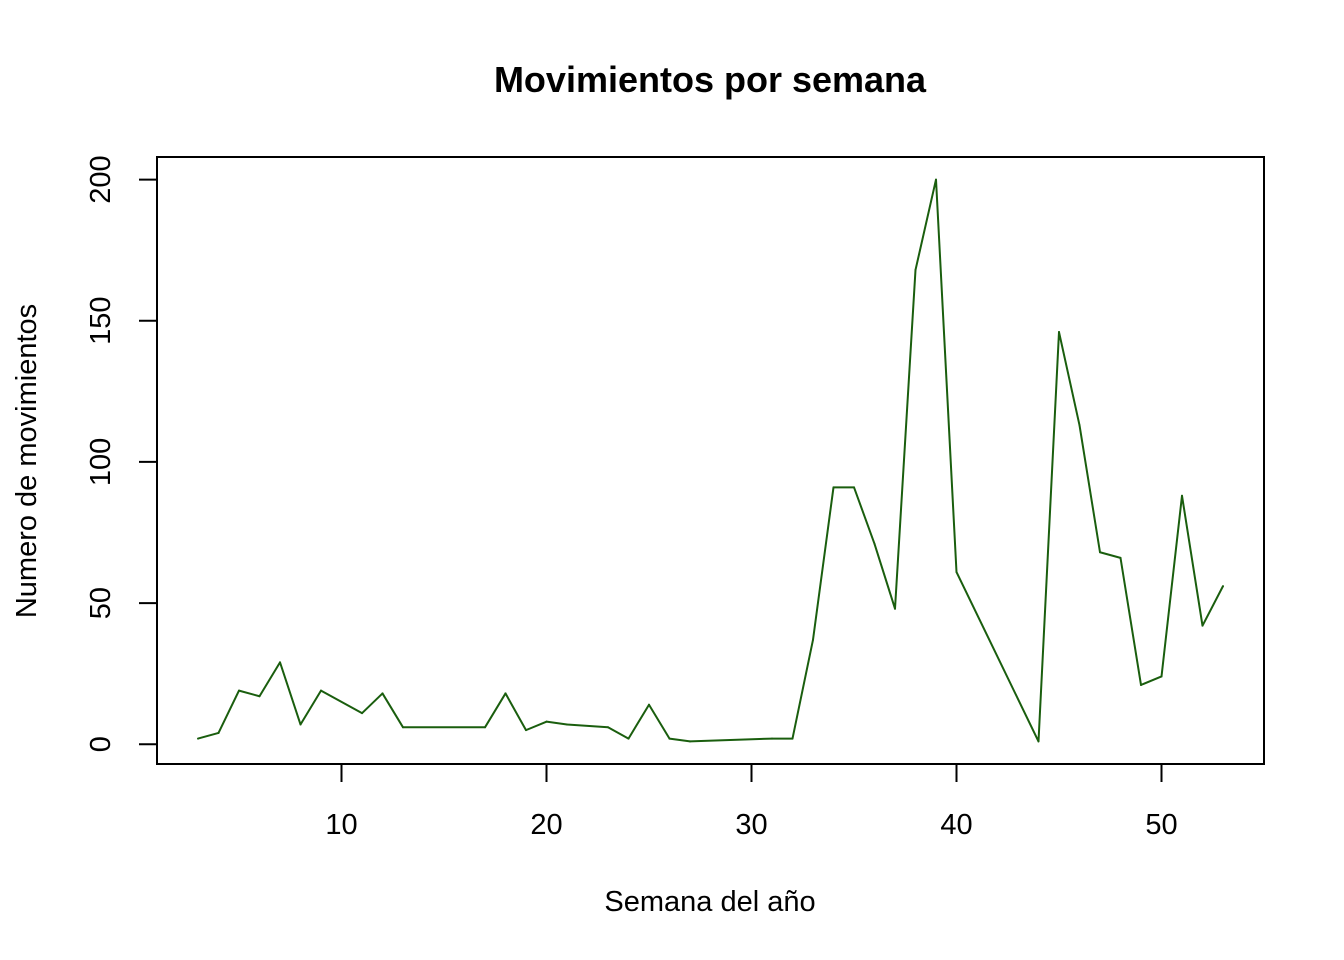 The height and width of the screenshot is (960, 1344). Describe the element at coordinates (956, 825) in the screenshot. I see `x-tick-label: 40` at that location.